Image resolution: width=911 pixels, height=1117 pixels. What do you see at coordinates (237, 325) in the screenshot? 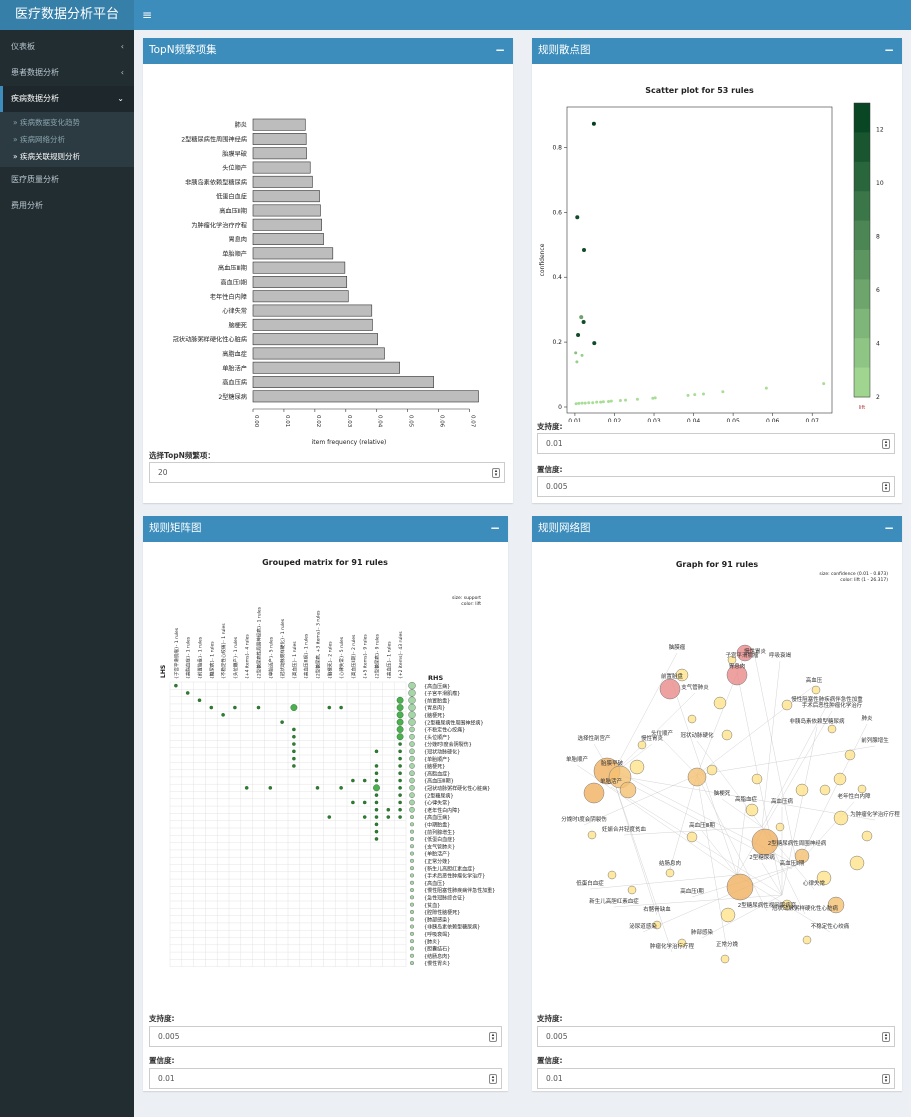
I see `category-label: 脑梗死` at bounding box center [237, 325].